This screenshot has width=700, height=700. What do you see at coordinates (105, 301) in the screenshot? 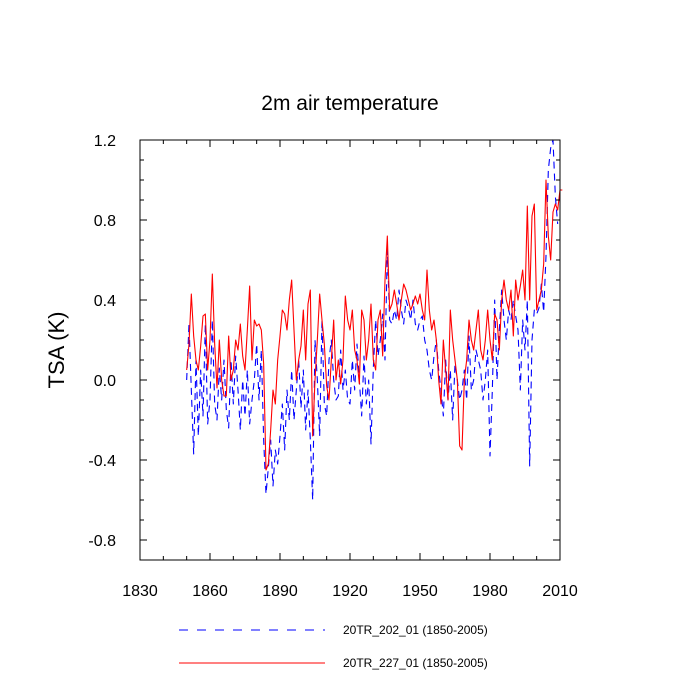
I see `y-tick-label: 0.4` at bounding box center [105, 301].